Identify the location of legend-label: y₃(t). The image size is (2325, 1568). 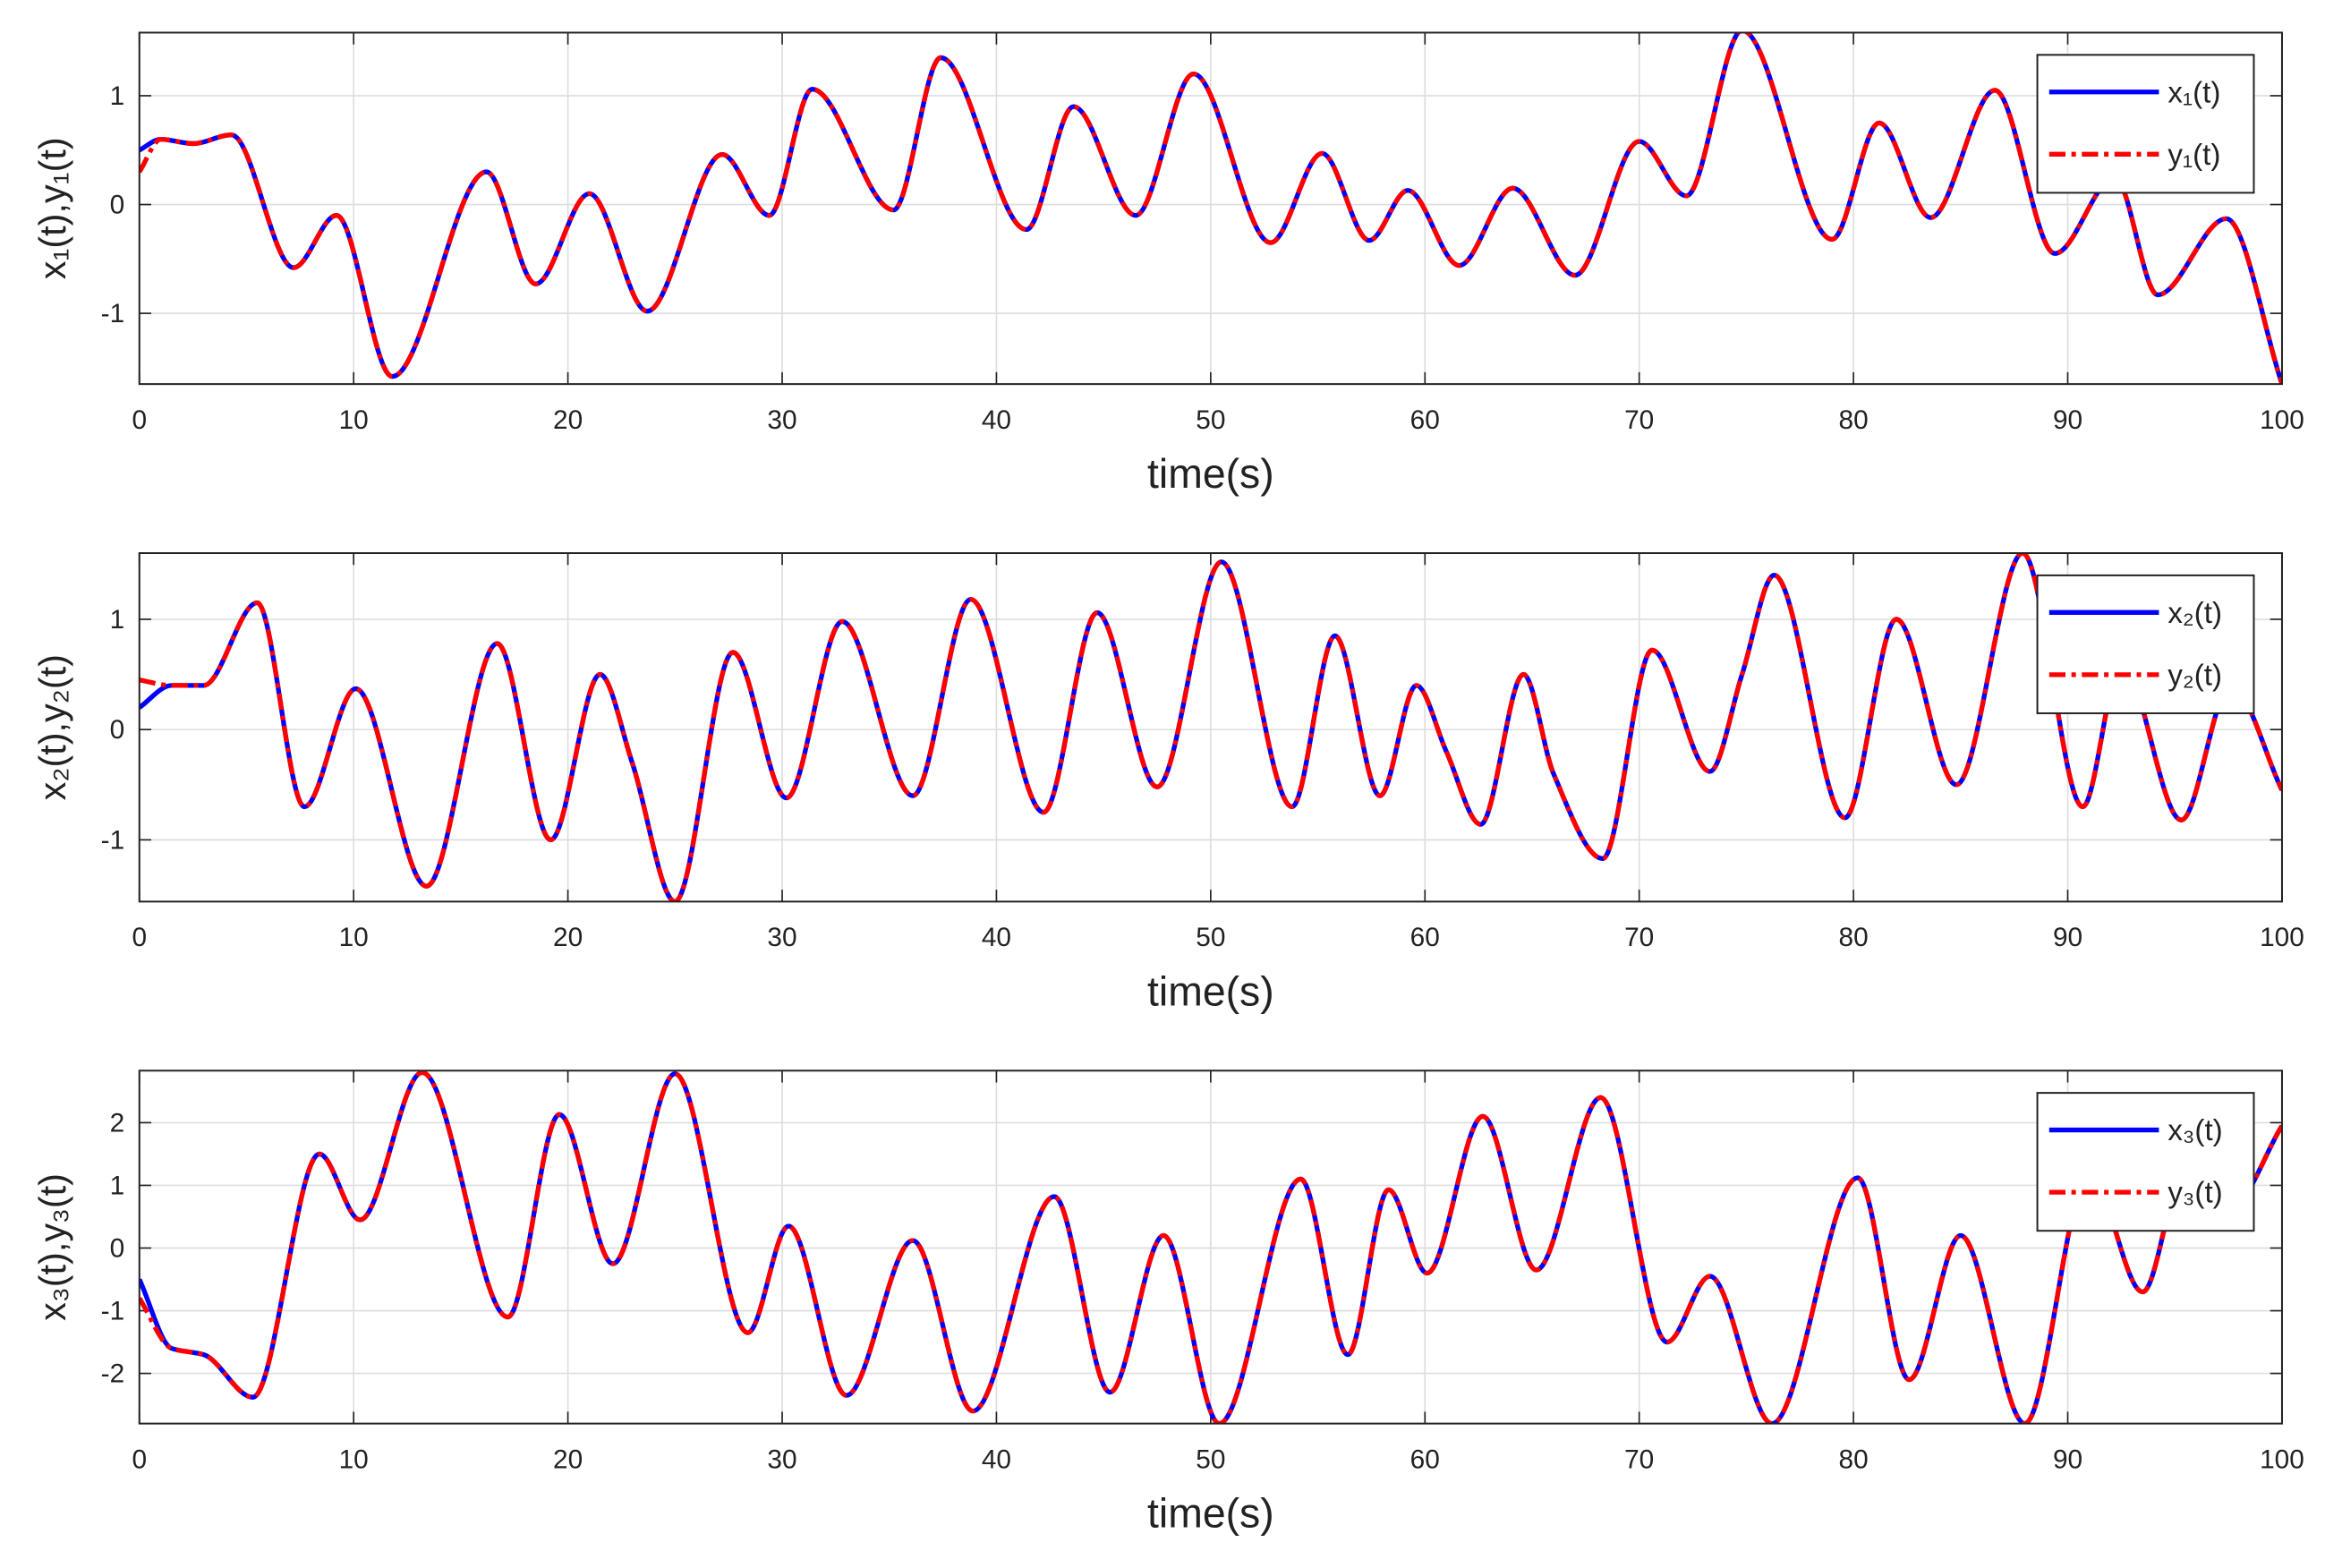
(2194, 1193).